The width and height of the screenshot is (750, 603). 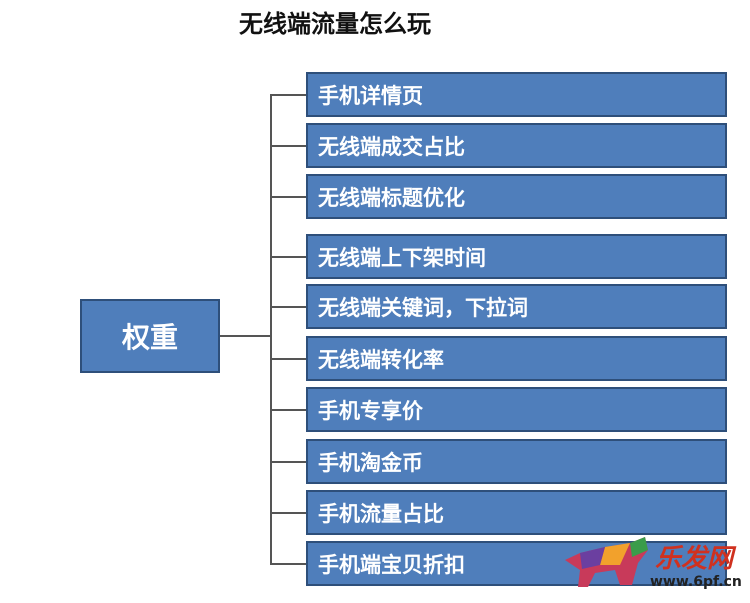 What do you see at coordinates (516, 563) in the screenshot?
I see `child-node: 手机端宝贝折扣` at bounding box center [516, 563].